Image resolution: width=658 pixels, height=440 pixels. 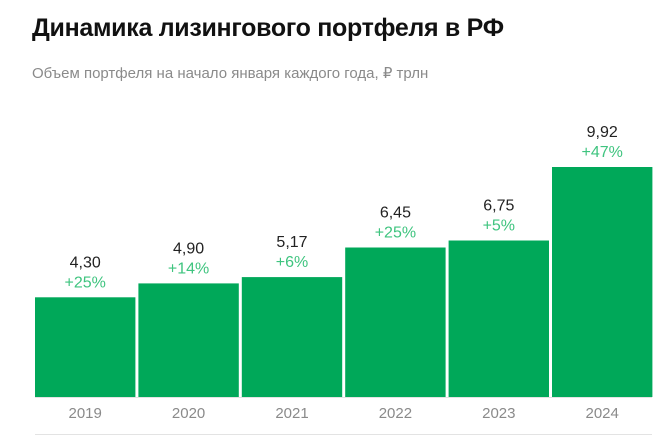 What do you see at coordinates (188, 248) in the screenshot?
I see `value-label-2020: 4,90` at bounding box center [188, 248].